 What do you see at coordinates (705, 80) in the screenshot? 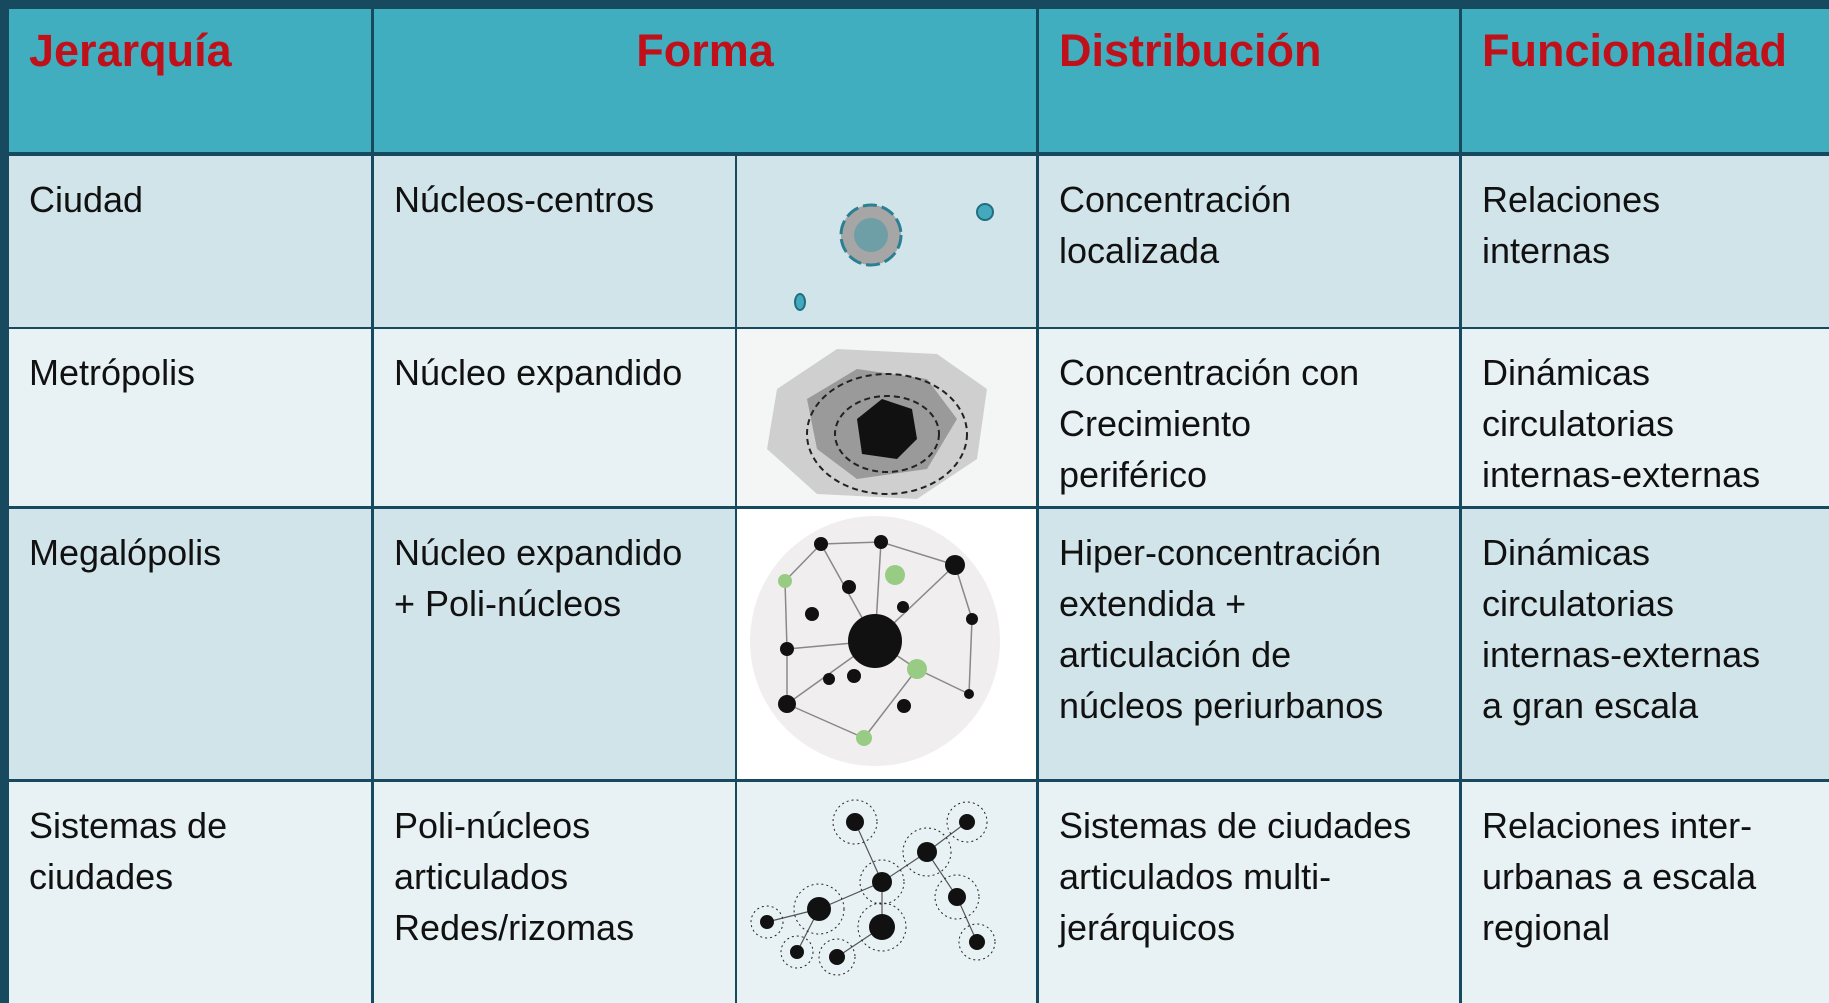
I see `header-cell: Forma` at bounding box center [705, 80].